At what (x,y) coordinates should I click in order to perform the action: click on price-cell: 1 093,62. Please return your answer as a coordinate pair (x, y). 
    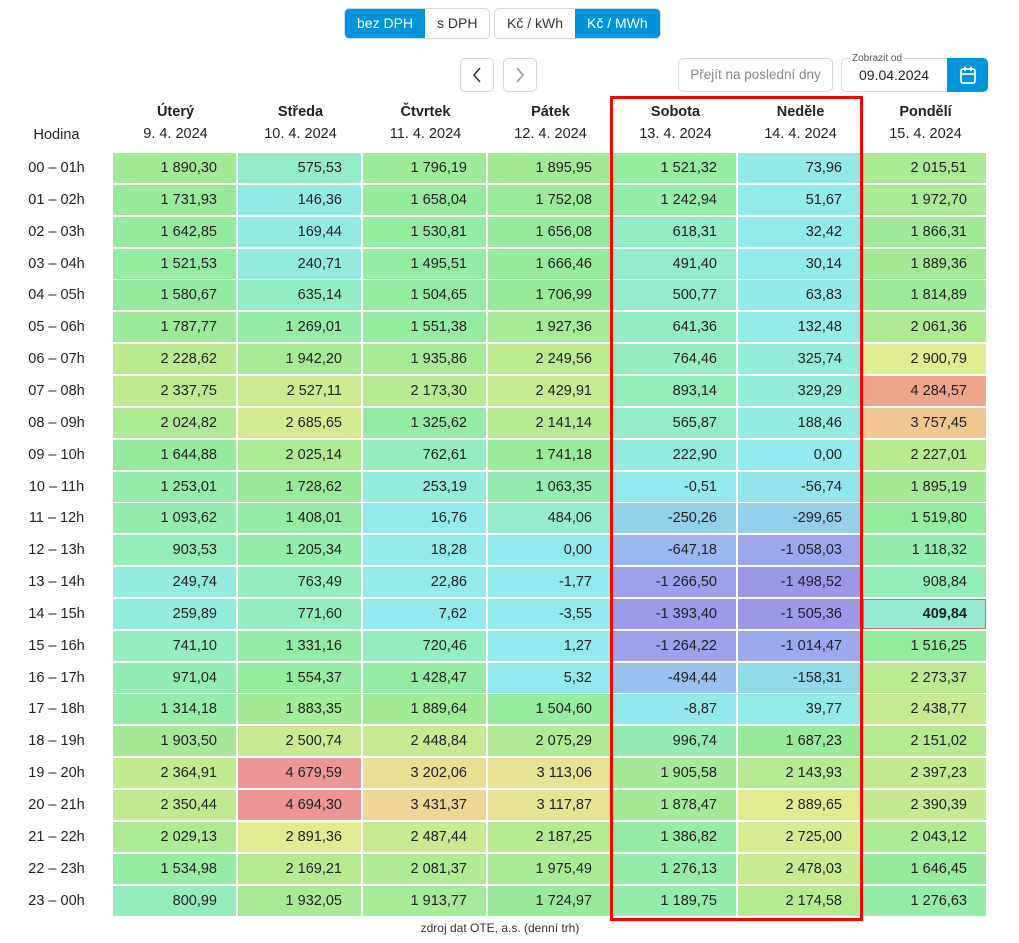
    Looking at the image, I should click on (174, 518).